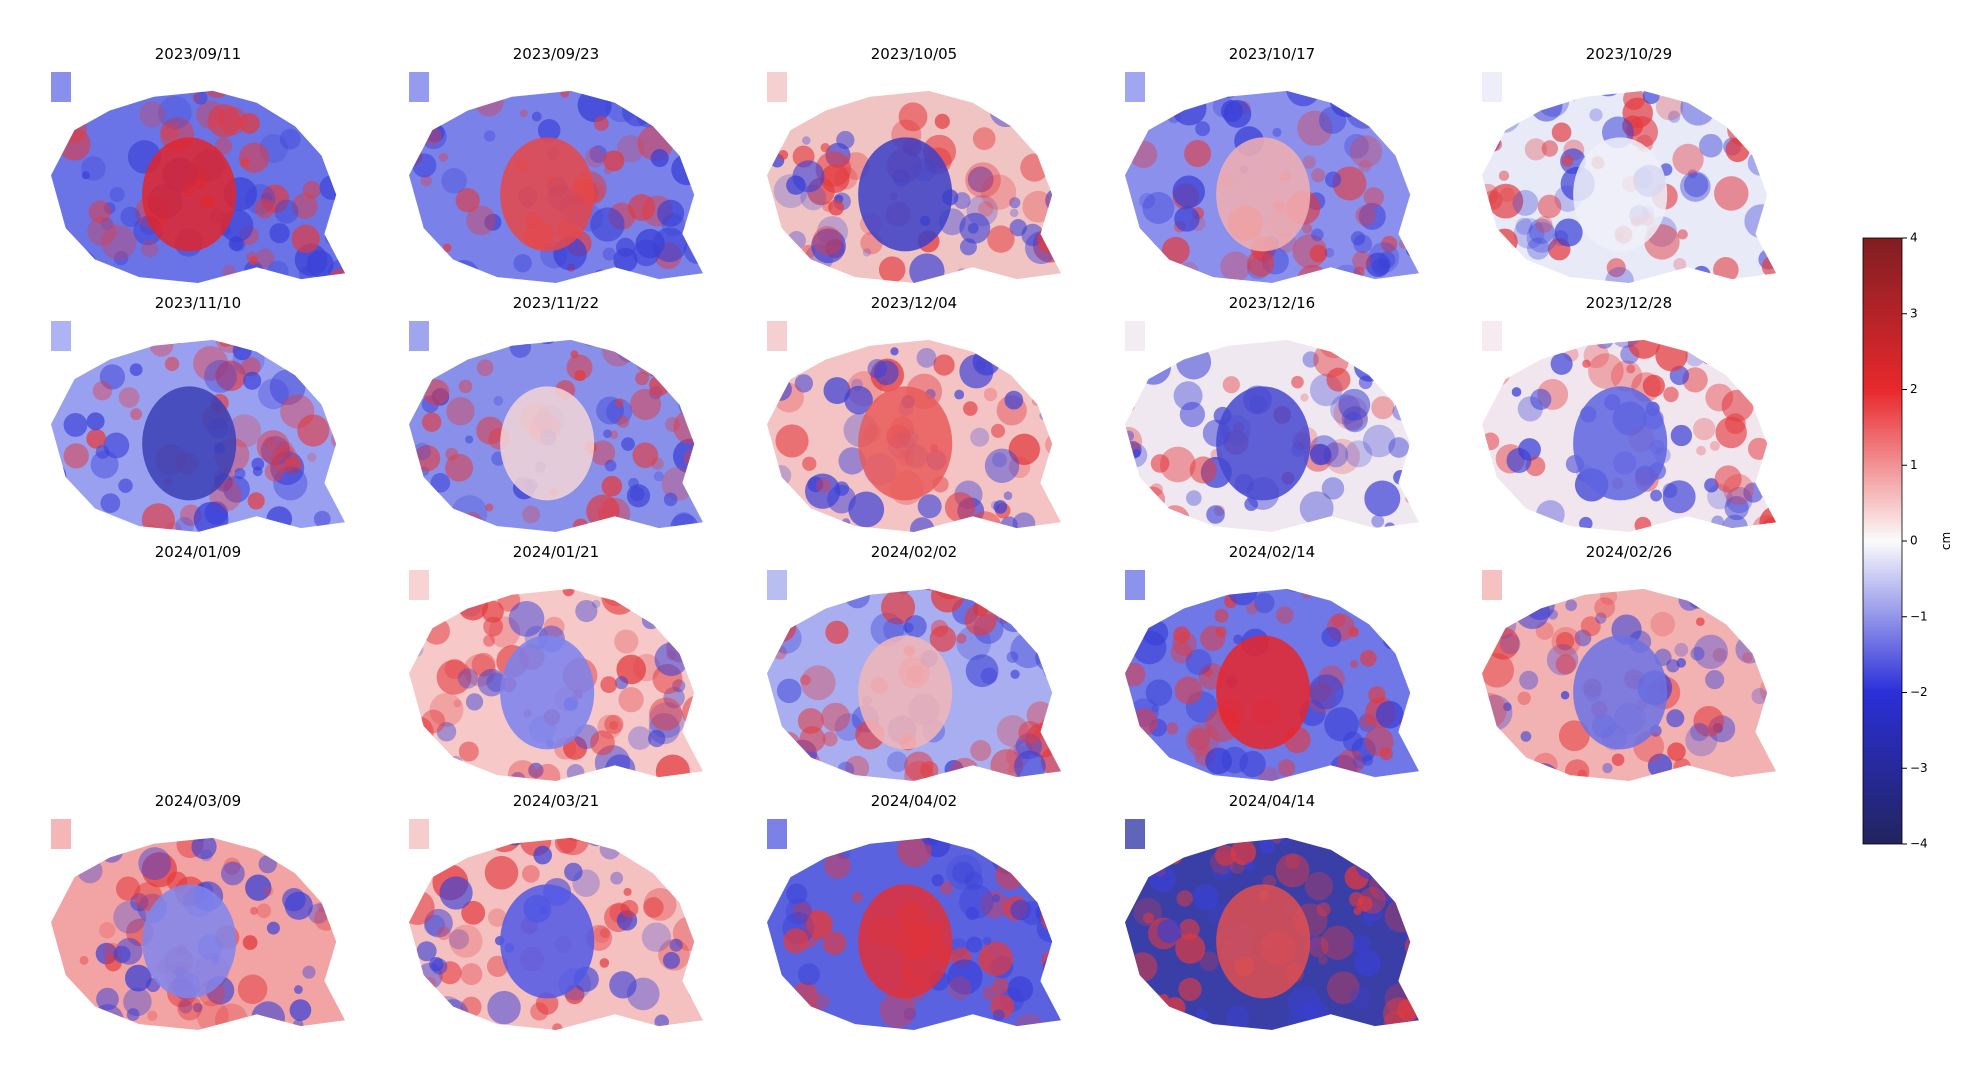 The image size is (1981, 1069). Describe the element at coordinates (1914, 389) in the screenshot. I see `colorbar-tick-label: 2` at that location.